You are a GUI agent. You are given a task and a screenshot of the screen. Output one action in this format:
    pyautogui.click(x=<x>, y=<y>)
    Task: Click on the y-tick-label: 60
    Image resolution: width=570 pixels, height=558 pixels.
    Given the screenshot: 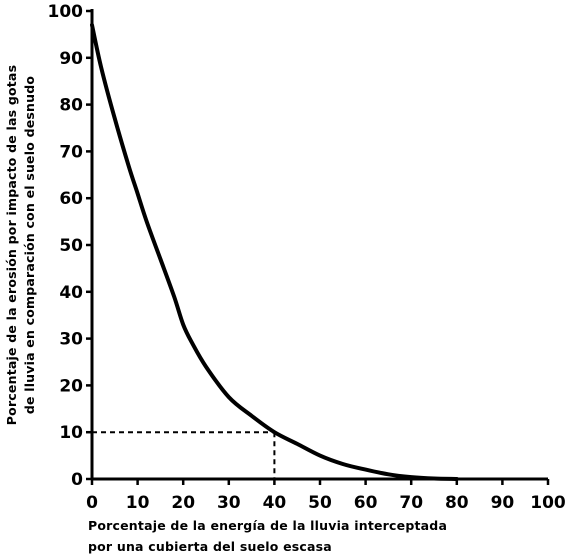 What is the action you would take?
    pyautogui.click(x=71, y=199)
    